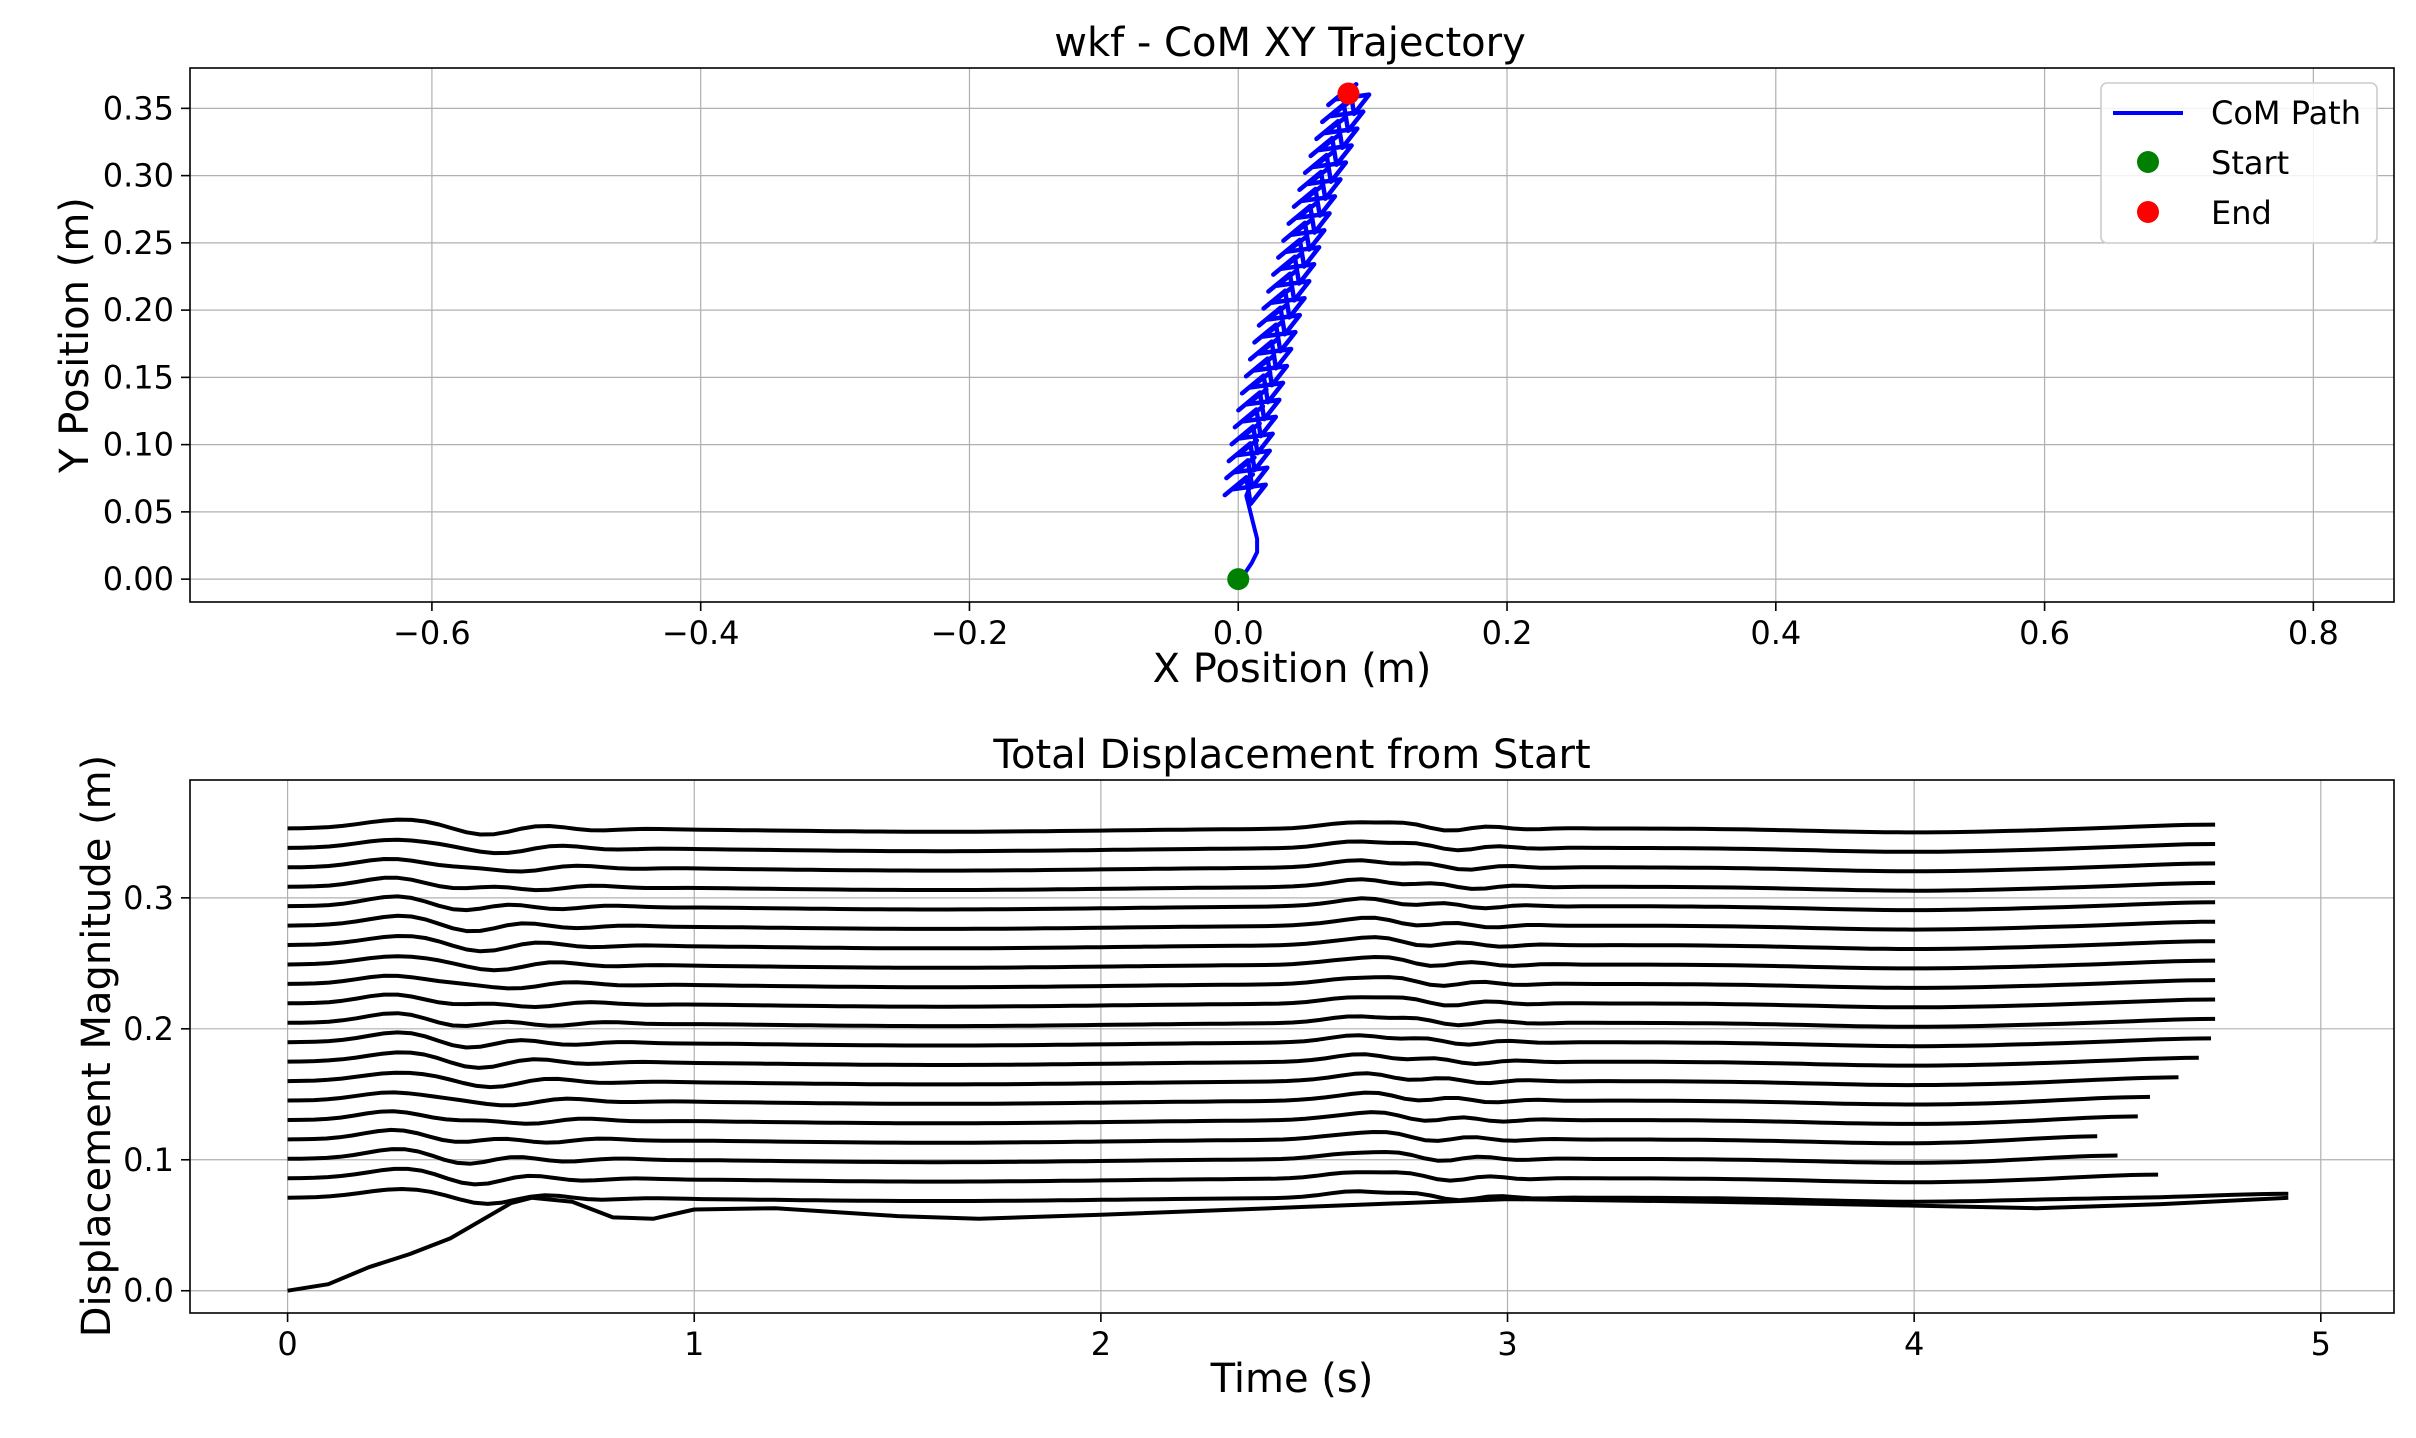 The image size is (2416, 1438). What do you see at coordinates (148, 1160) in the screenshot?
I see `displacement-ytick-label: 0.1` at bounding box center [148, 1160].